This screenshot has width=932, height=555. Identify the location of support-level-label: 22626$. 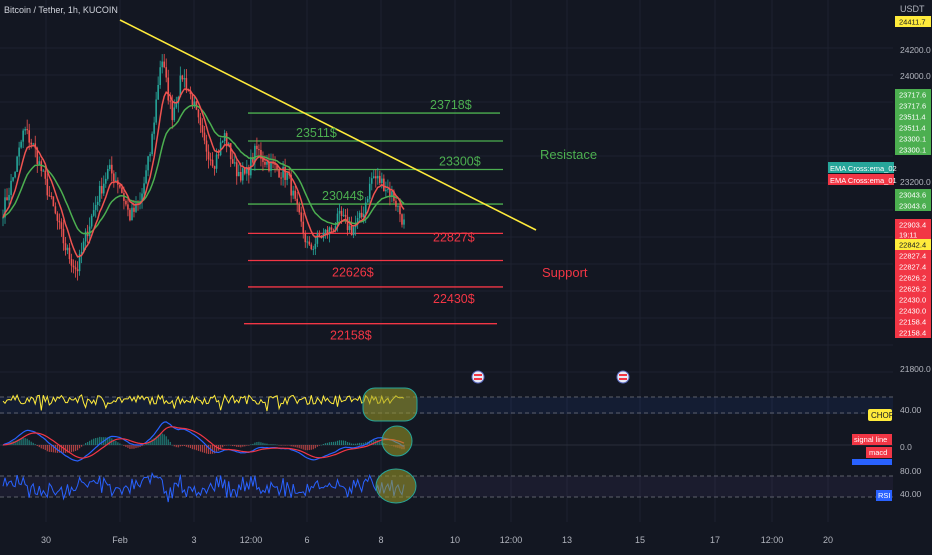
(353, 272).